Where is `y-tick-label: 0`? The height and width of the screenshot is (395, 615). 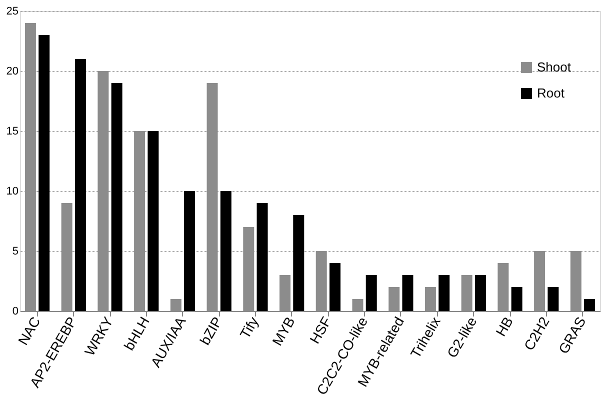 y-tick-label: 0 is located at coordinates (15, 312).